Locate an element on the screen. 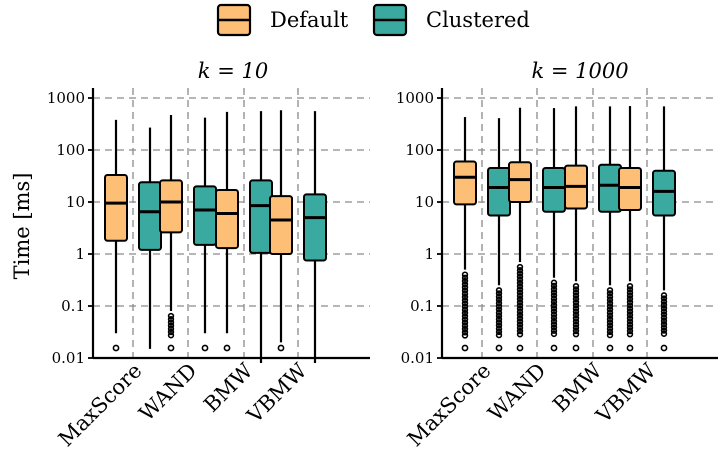  box-bmw-clustered is located at coordinates (261, 237).